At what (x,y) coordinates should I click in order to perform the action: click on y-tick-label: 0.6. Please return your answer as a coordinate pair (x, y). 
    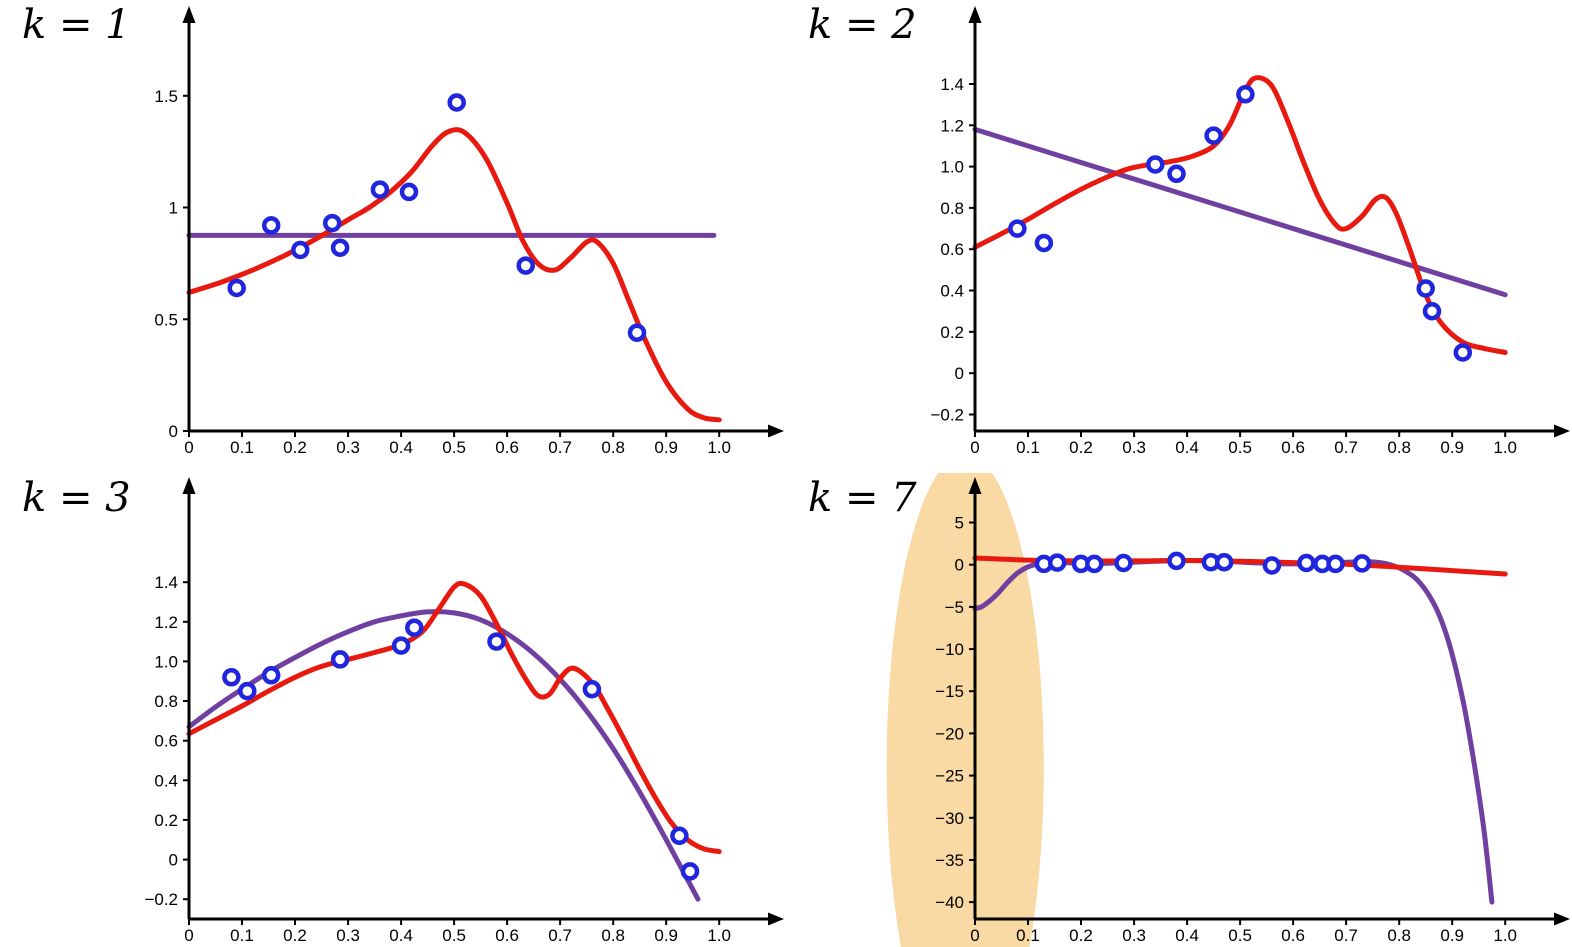
    Looking at the image, I should click on (166, 741).